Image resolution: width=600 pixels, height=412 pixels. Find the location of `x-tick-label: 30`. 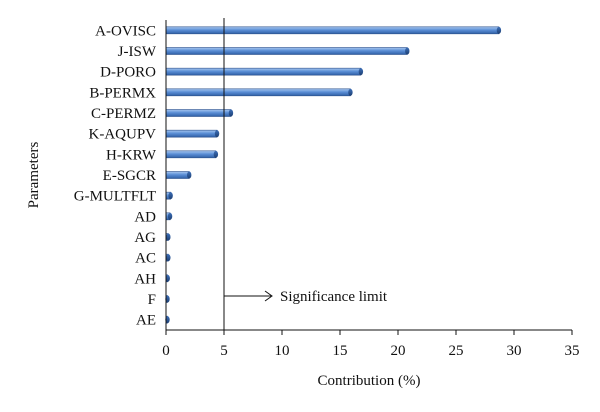

x-tick-label: 30 is located at coordinates (514, 351).